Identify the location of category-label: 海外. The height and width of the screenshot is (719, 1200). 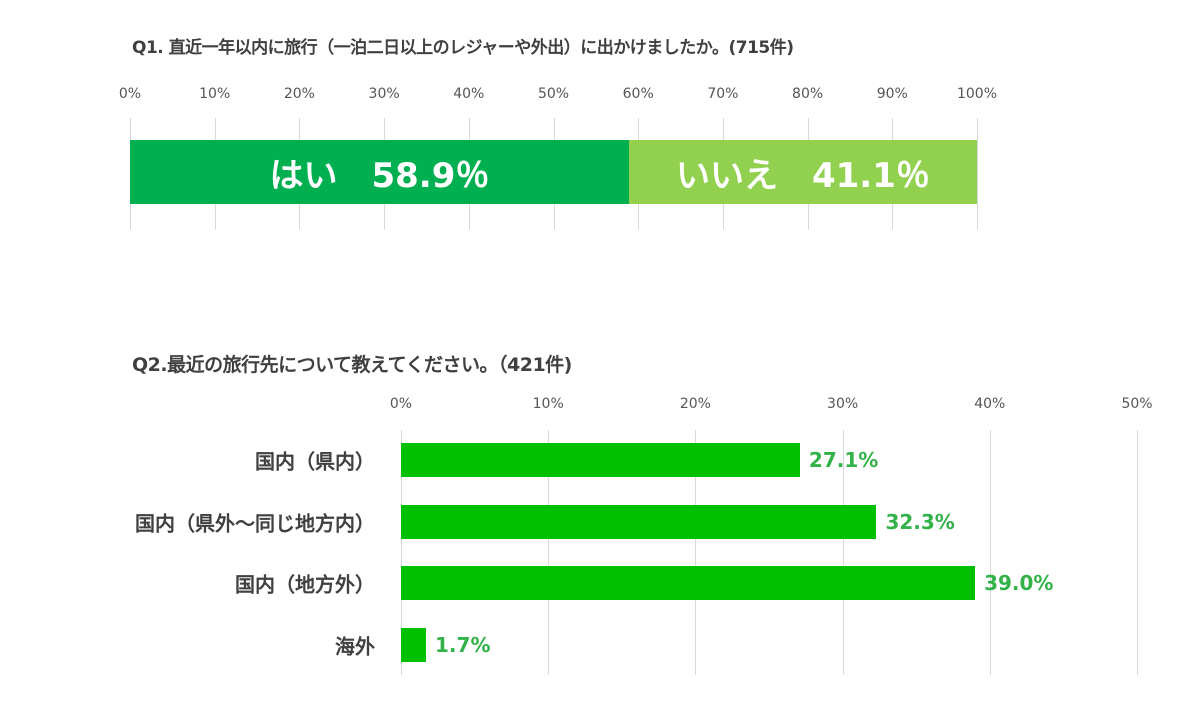
(355, 646).